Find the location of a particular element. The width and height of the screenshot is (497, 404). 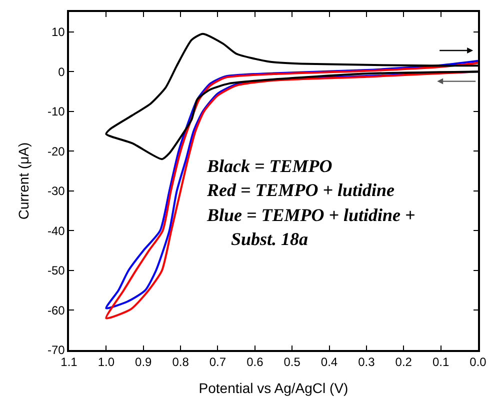

y-tick-label: -50 is located at coordinates (57, 271).